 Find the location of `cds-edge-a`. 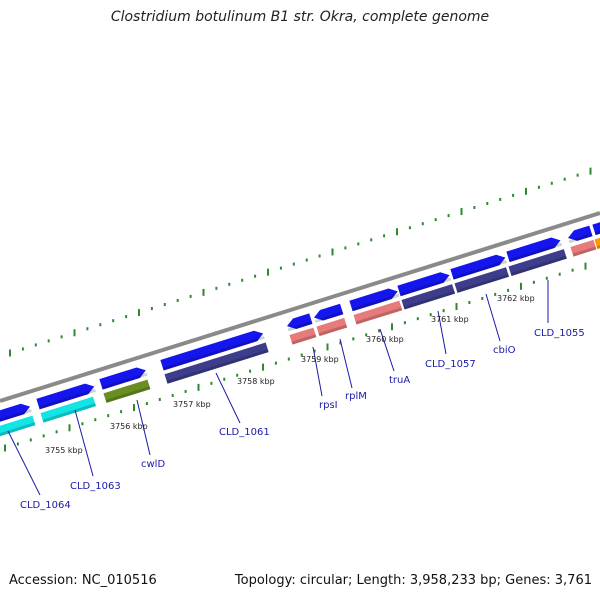

cds-edge-a is located at coordinates (596, 227).